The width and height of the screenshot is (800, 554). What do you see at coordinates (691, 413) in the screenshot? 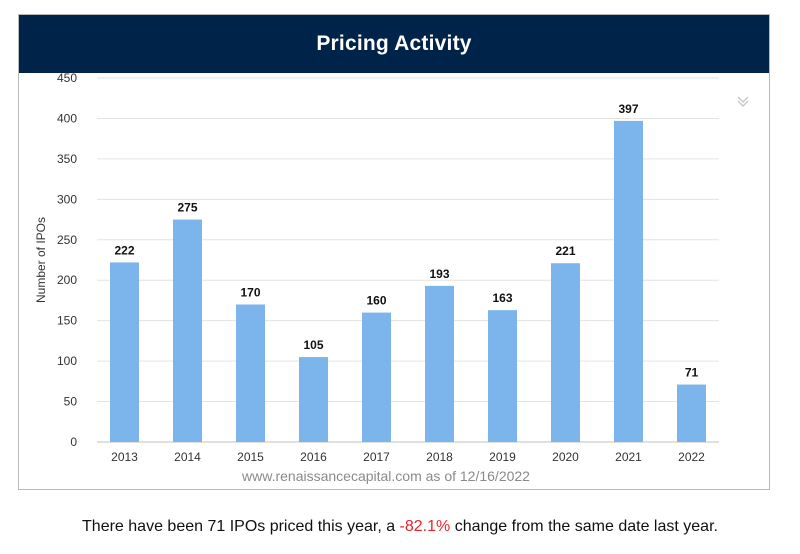
I see `bar-2022` at bounding box center [691, 413].